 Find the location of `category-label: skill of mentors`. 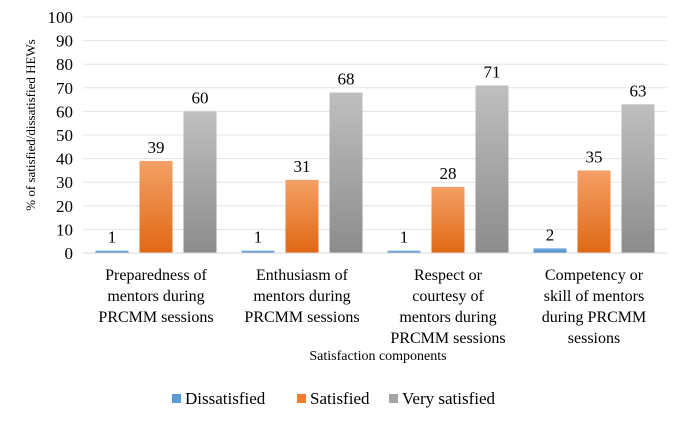

category-label: skill of mentors is located at coordinates (594, 296).